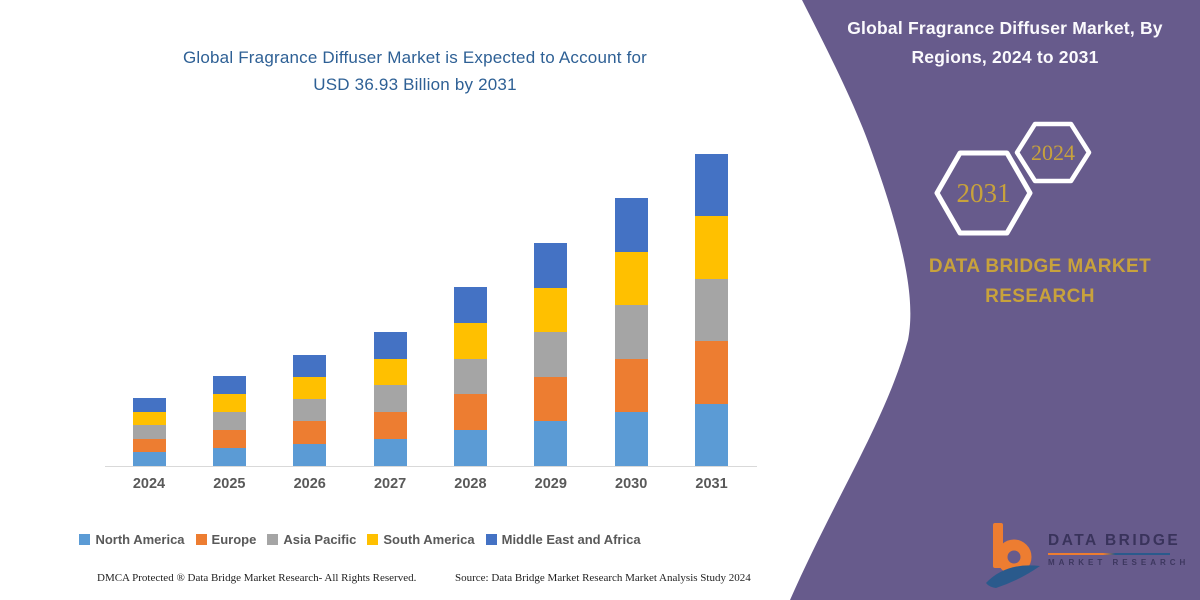  I want to click on bar-2026, so click(310, 410).